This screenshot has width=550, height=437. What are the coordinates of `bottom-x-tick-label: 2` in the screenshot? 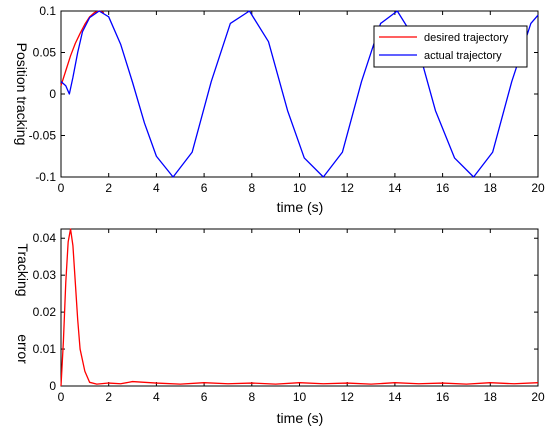 It's located at (108, 397).